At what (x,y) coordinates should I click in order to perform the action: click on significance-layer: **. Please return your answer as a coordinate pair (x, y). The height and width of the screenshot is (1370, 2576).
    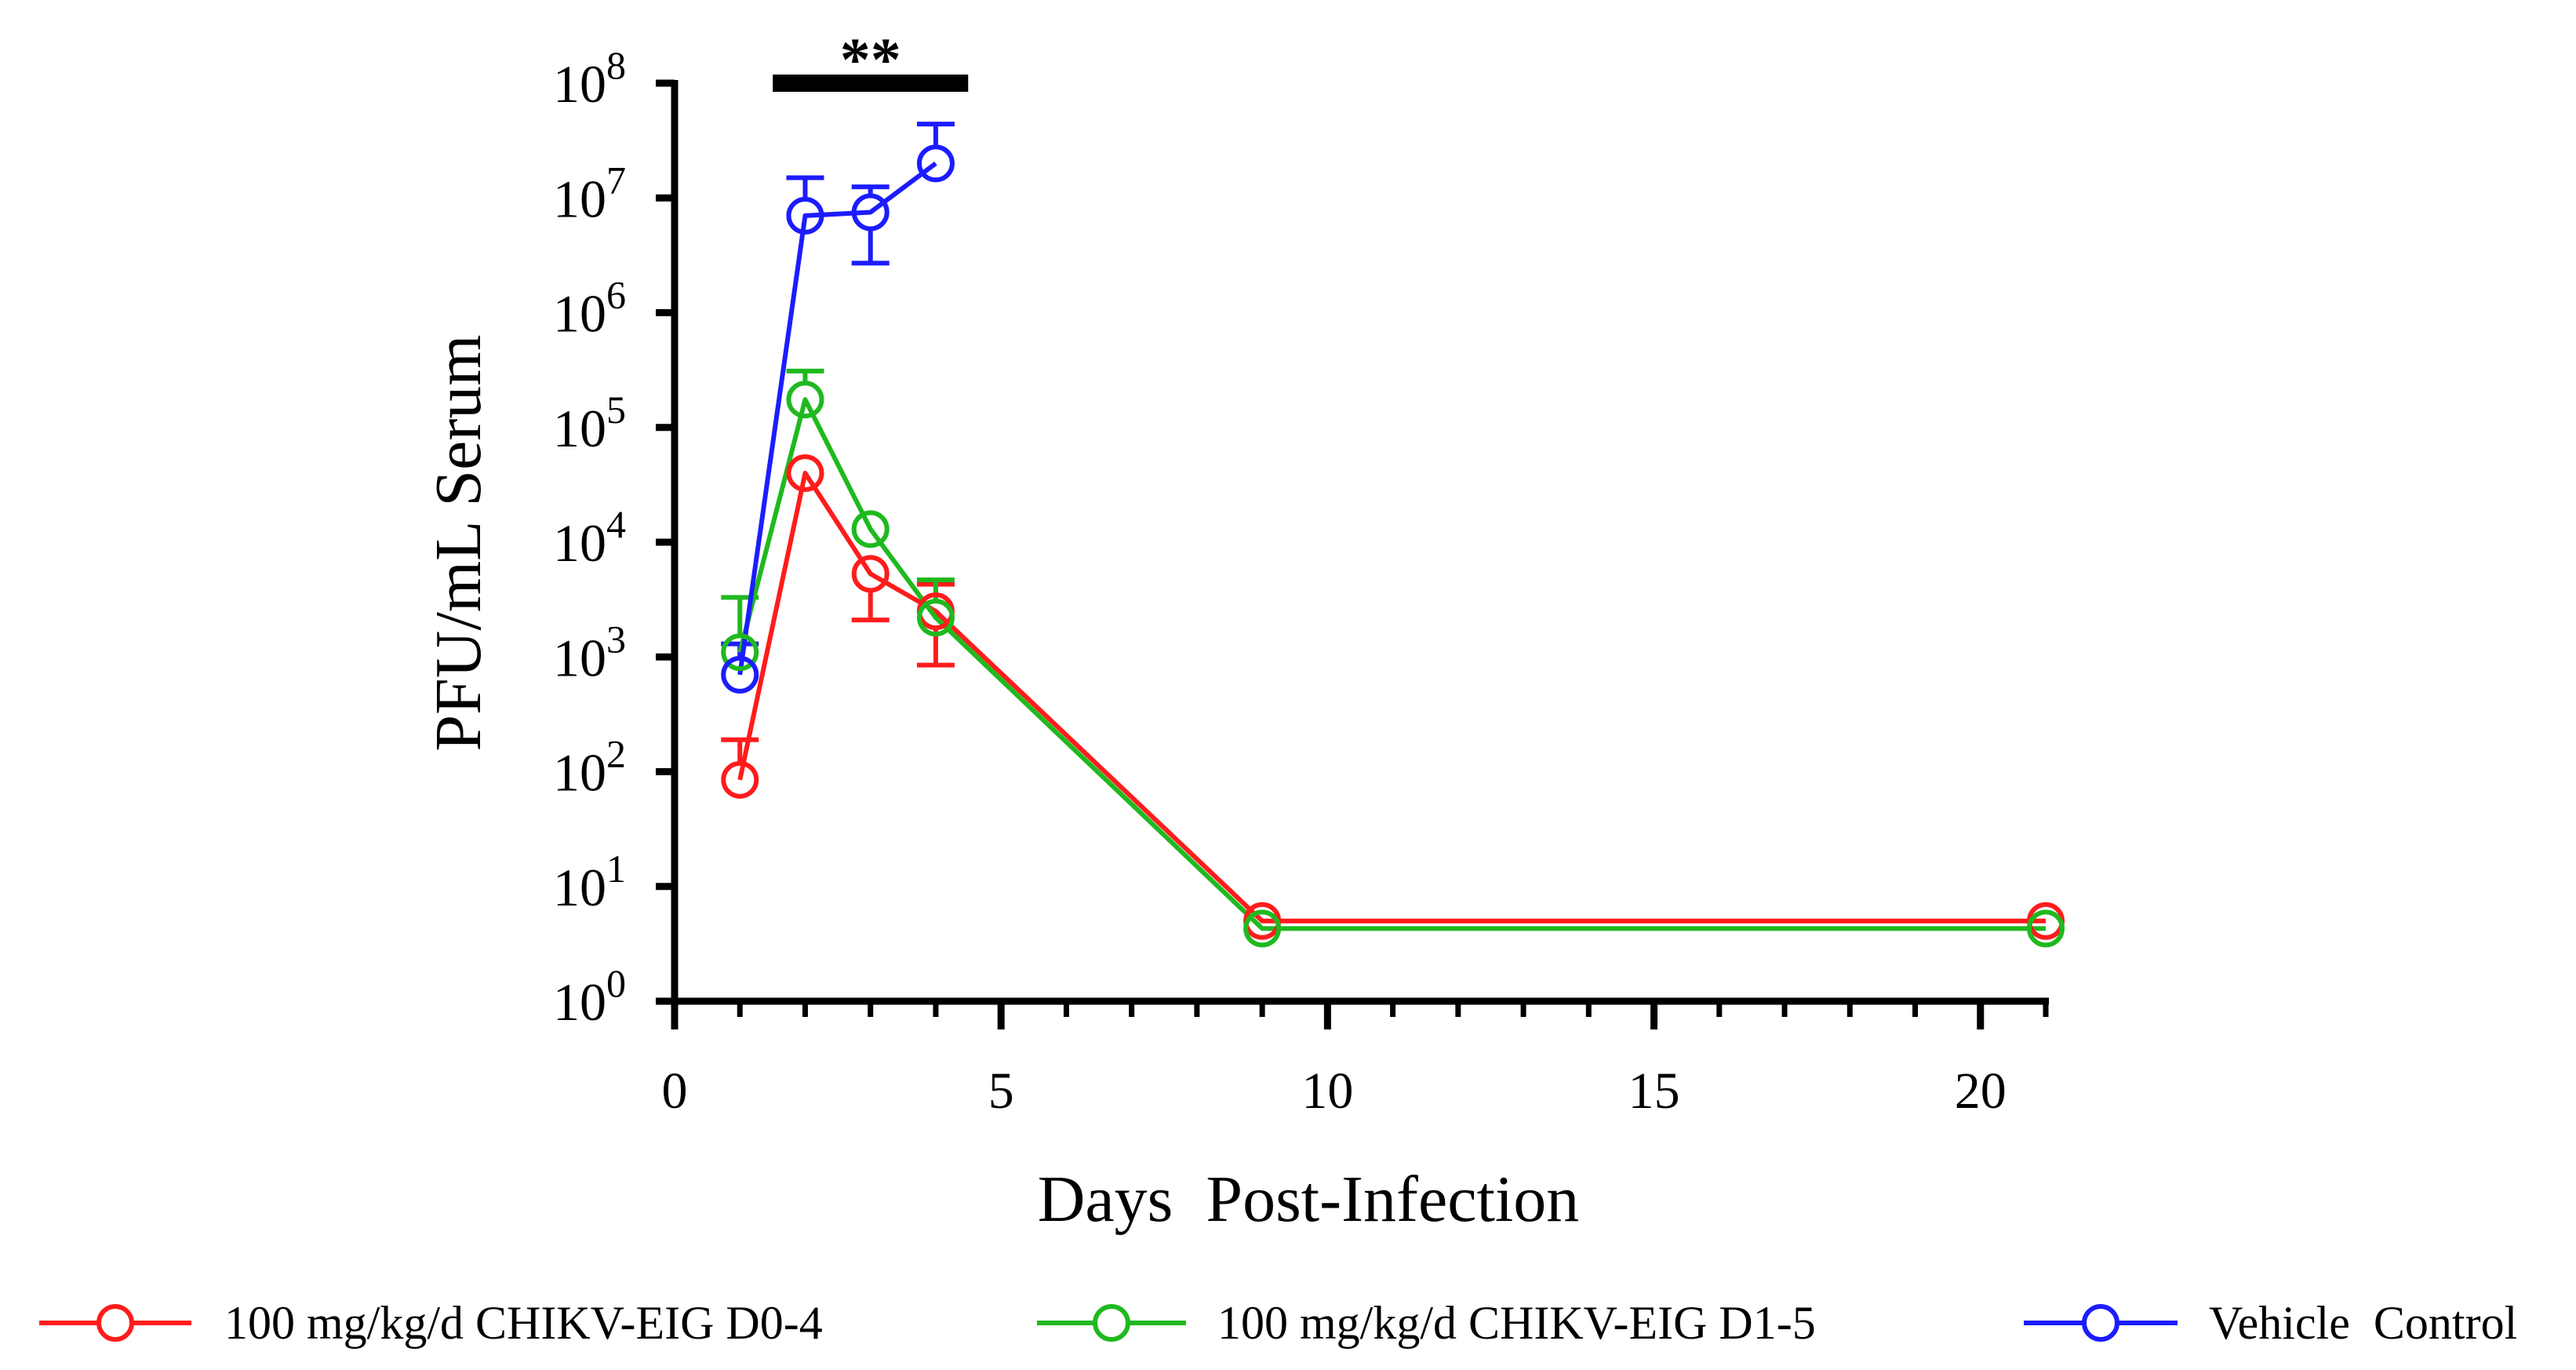
    Looking at the image, I should click on (871, 59).